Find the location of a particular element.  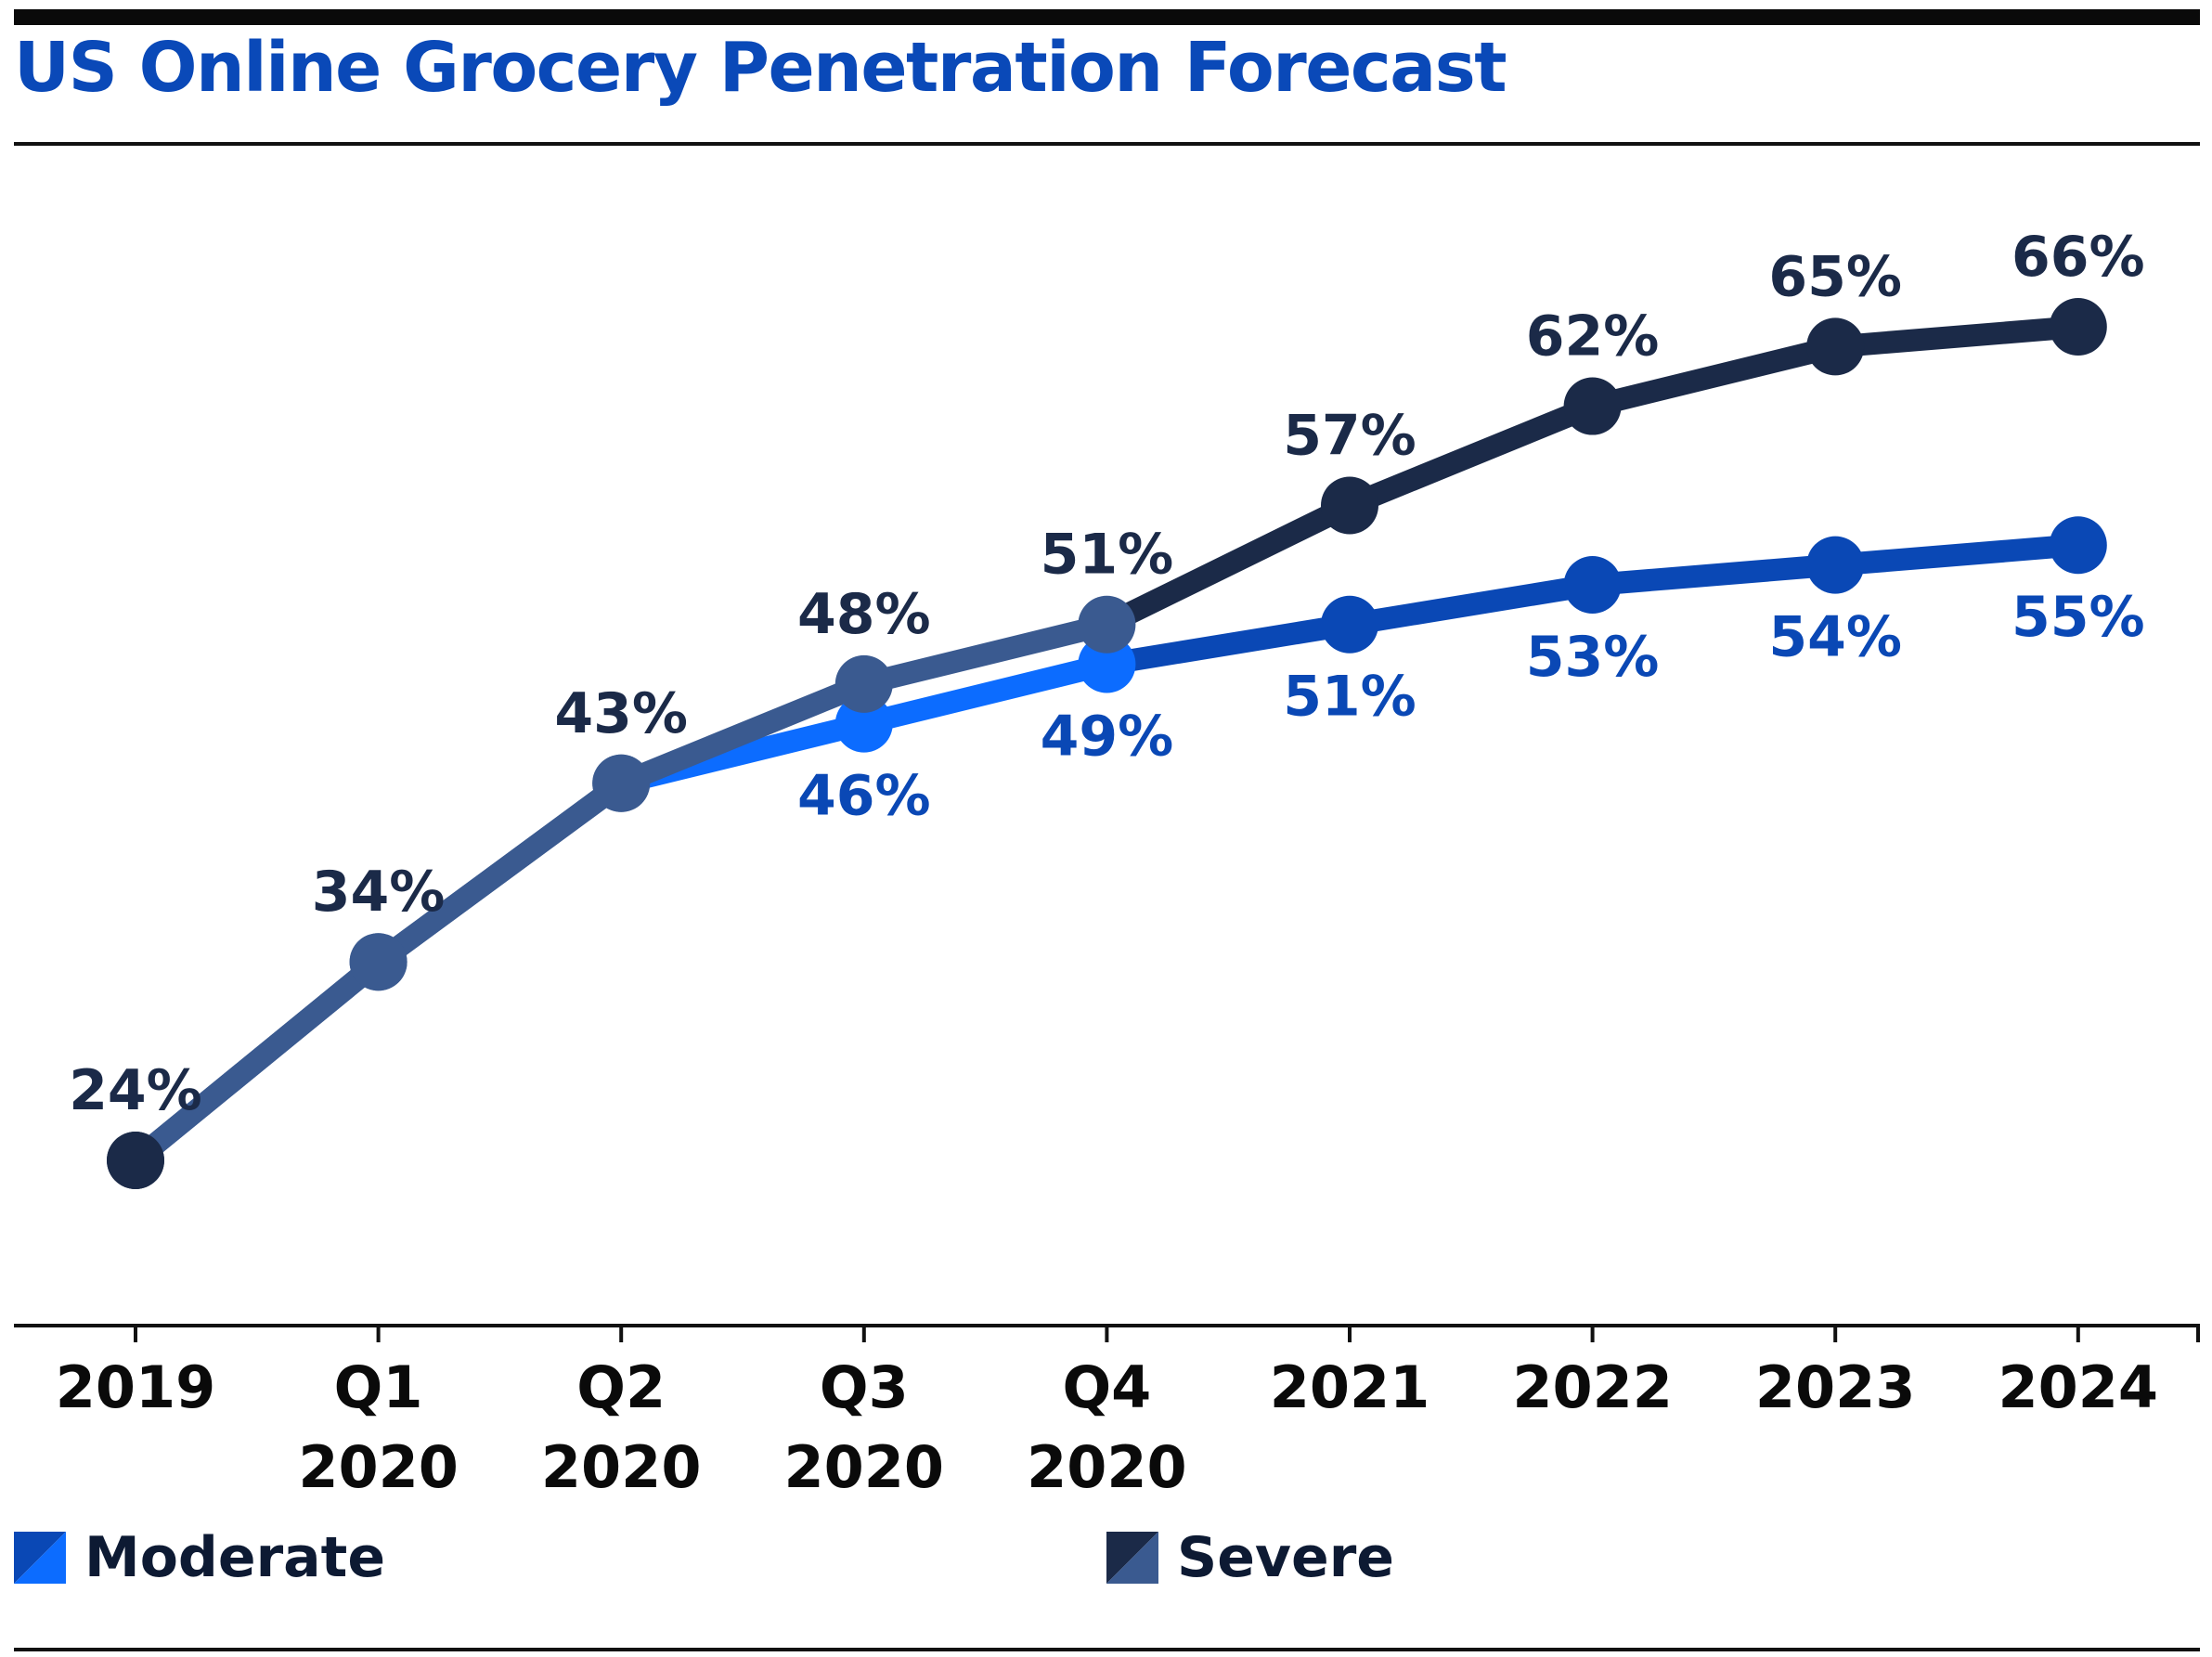

legend-label-moderate: Moderate is located at coordinates (235, 1557).